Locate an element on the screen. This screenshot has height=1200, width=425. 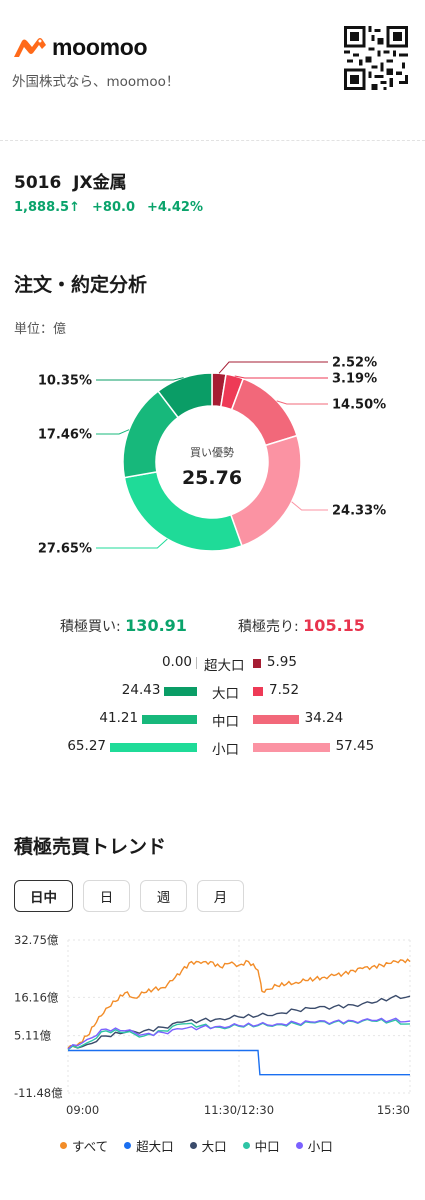
legend-item: すべて is located at coordinates (84, 1145).